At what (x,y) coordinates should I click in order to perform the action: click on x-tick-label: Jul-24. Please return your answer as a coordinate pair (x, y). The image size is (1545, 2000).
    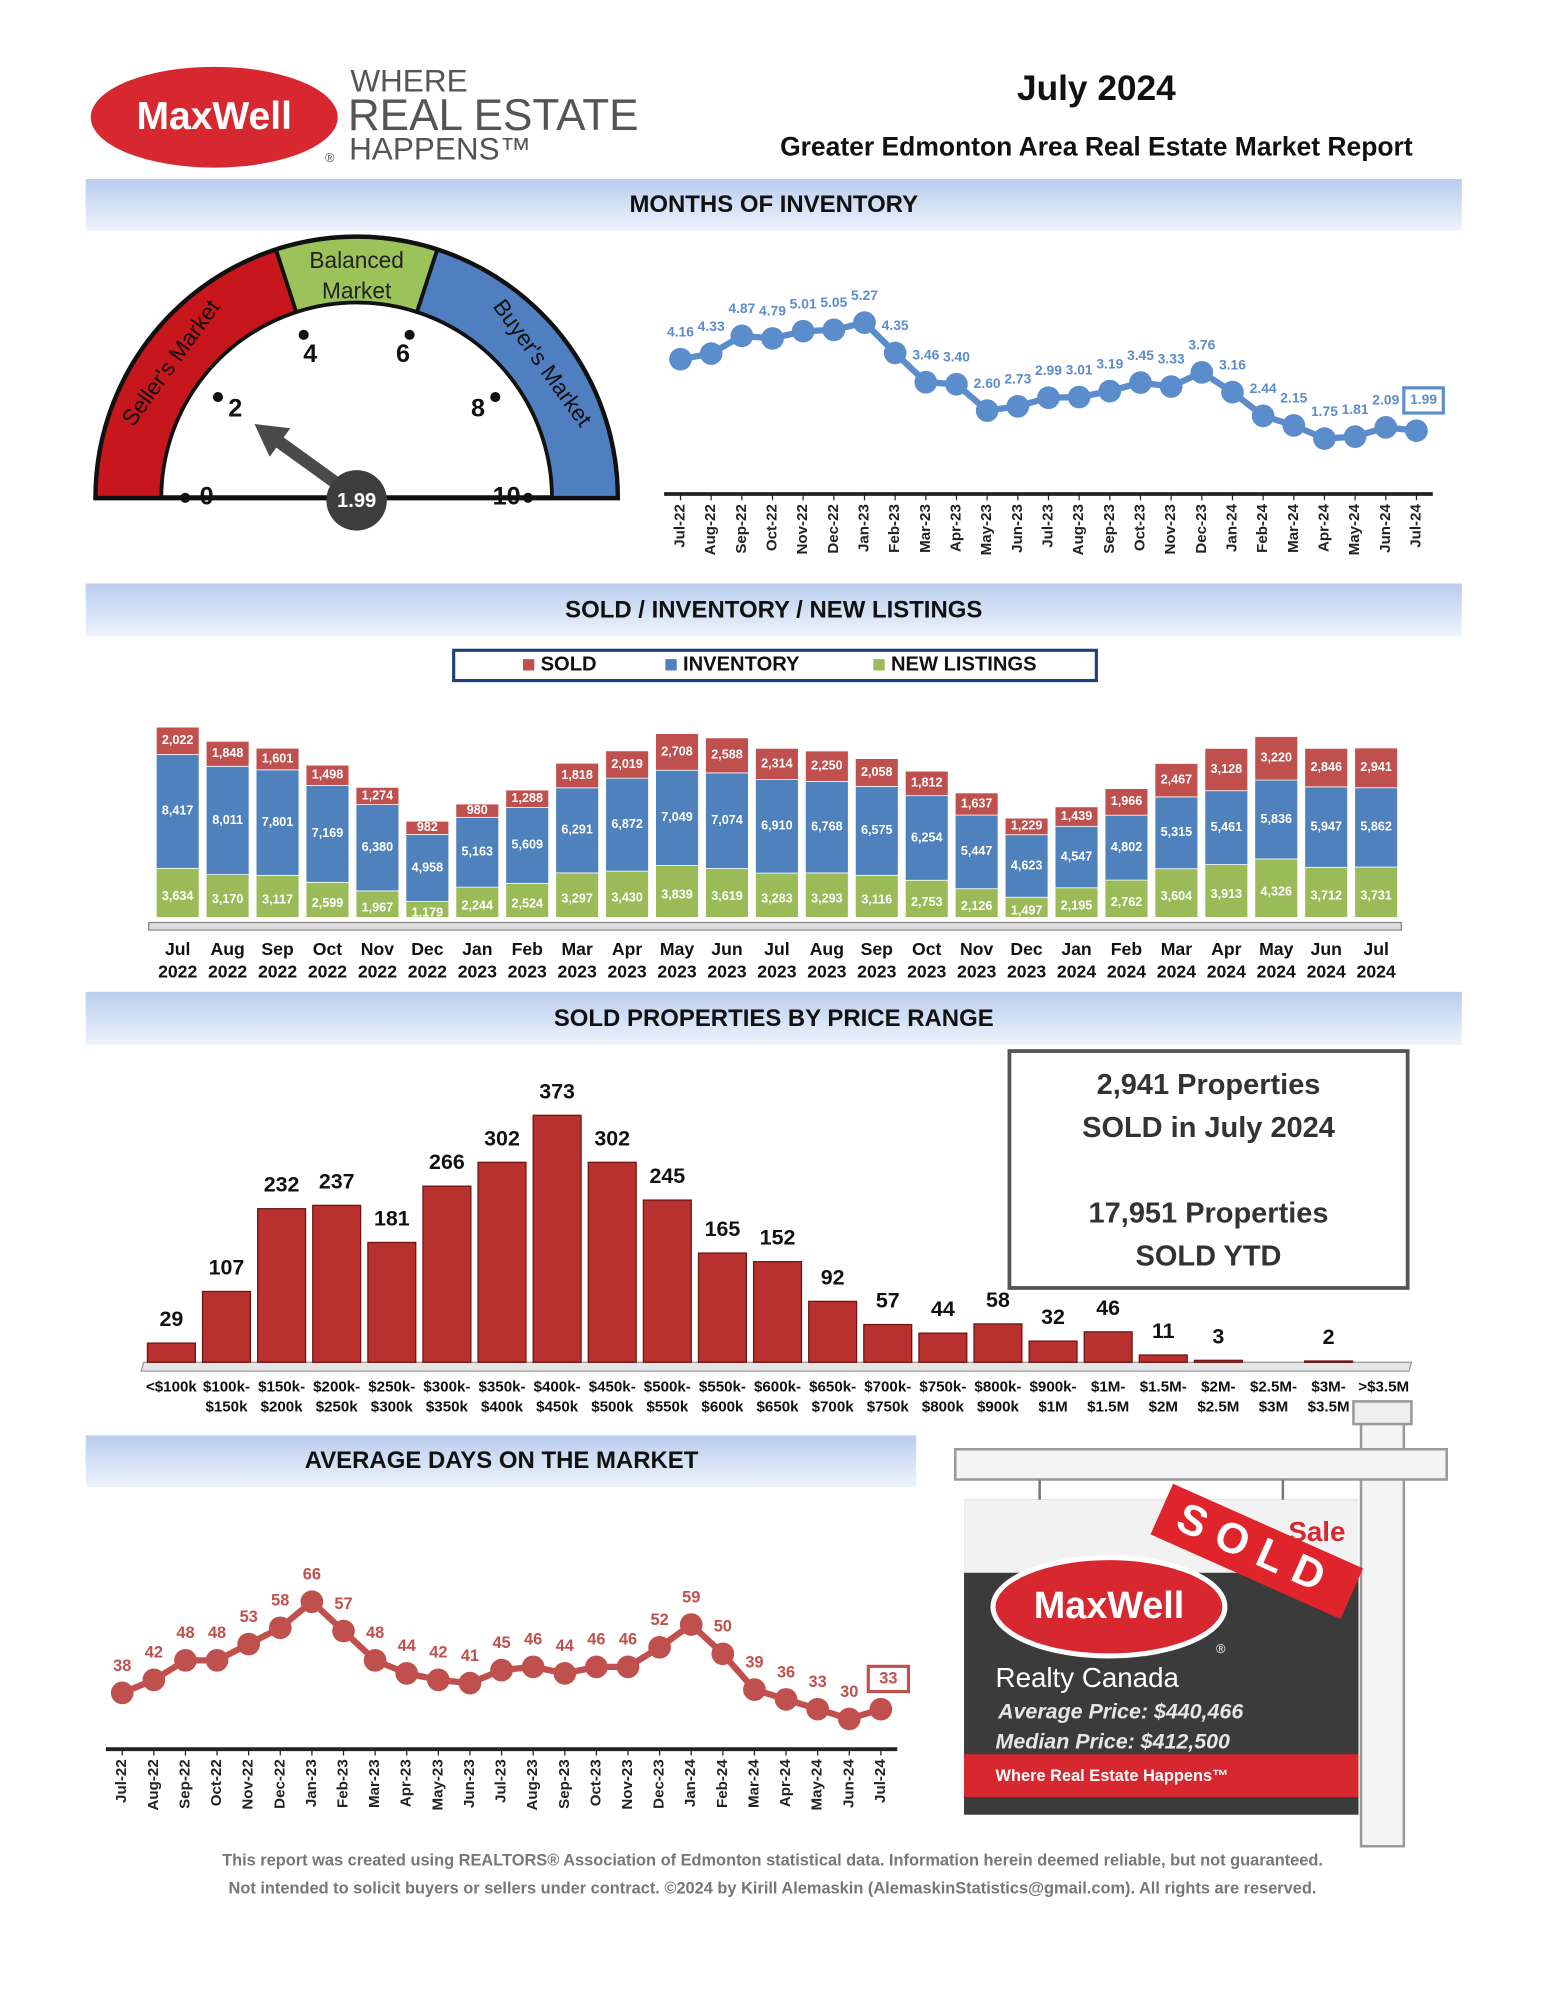
    Looking at the image, I should click on (880, 1781).